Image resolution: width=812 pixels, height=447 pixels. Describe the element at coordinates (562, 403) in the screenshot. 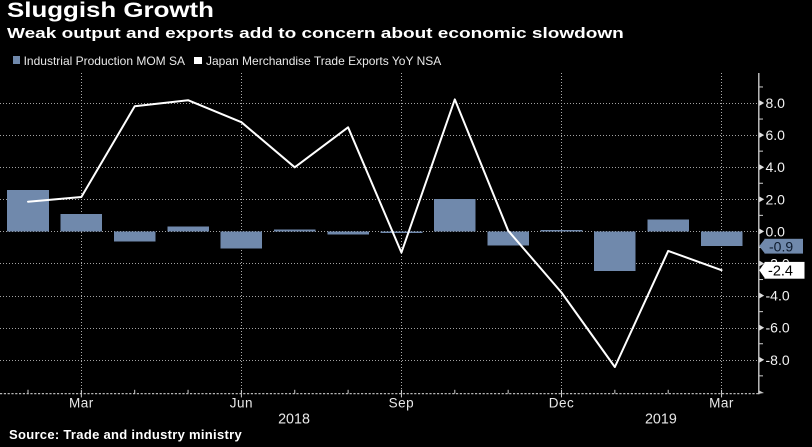

I see `svg-text: Dec` at that location.